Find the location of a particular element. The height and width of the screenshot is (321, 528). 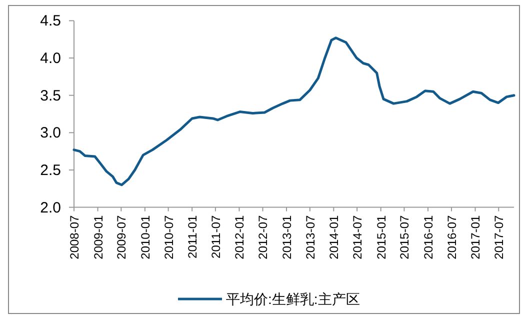

x-tick-label: 2010-07 is located at coordinates (169, 237).